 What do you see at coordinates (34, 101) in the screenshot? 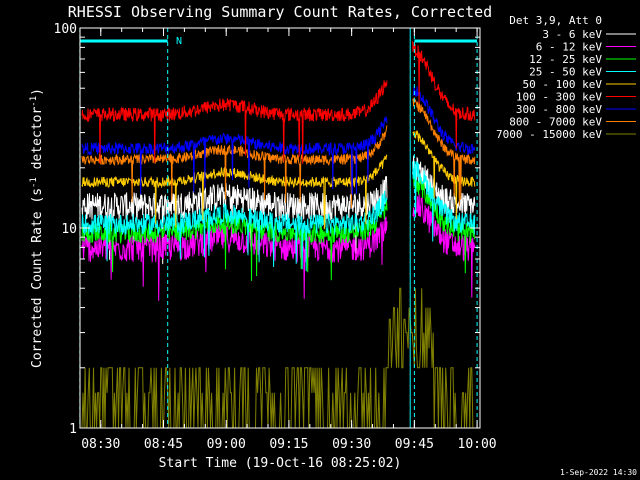
I see `y-axis-label-sup2: -1` at bounding box center [34, 101].